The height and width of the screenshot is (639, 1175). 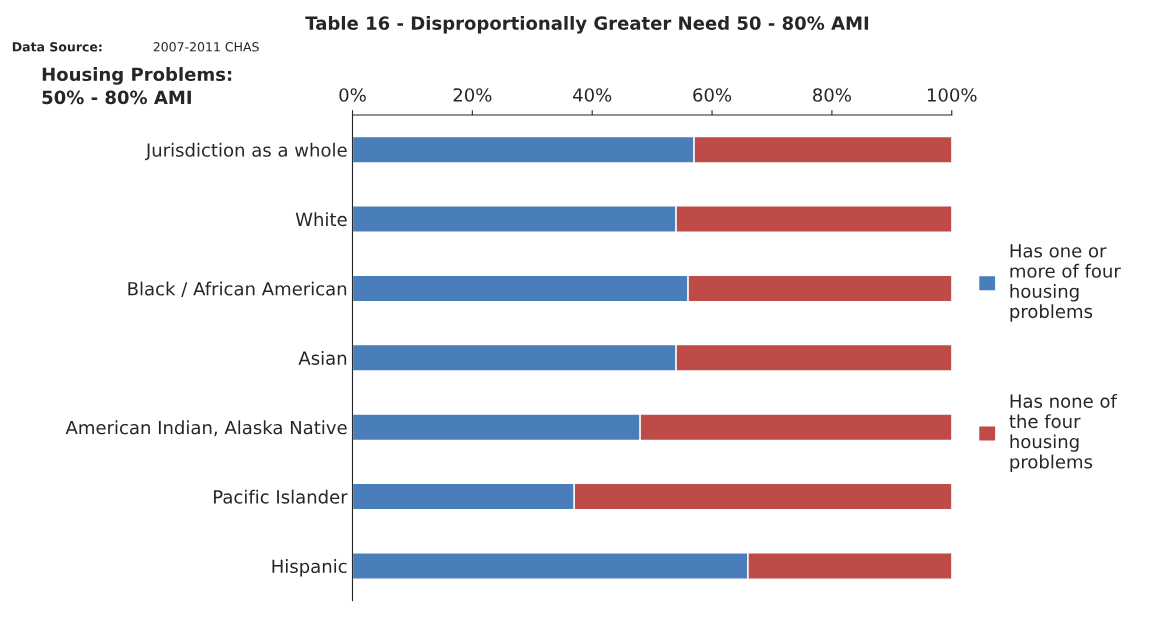 I want to click on x-tick-label: 0%, so click(x=352, y=95).